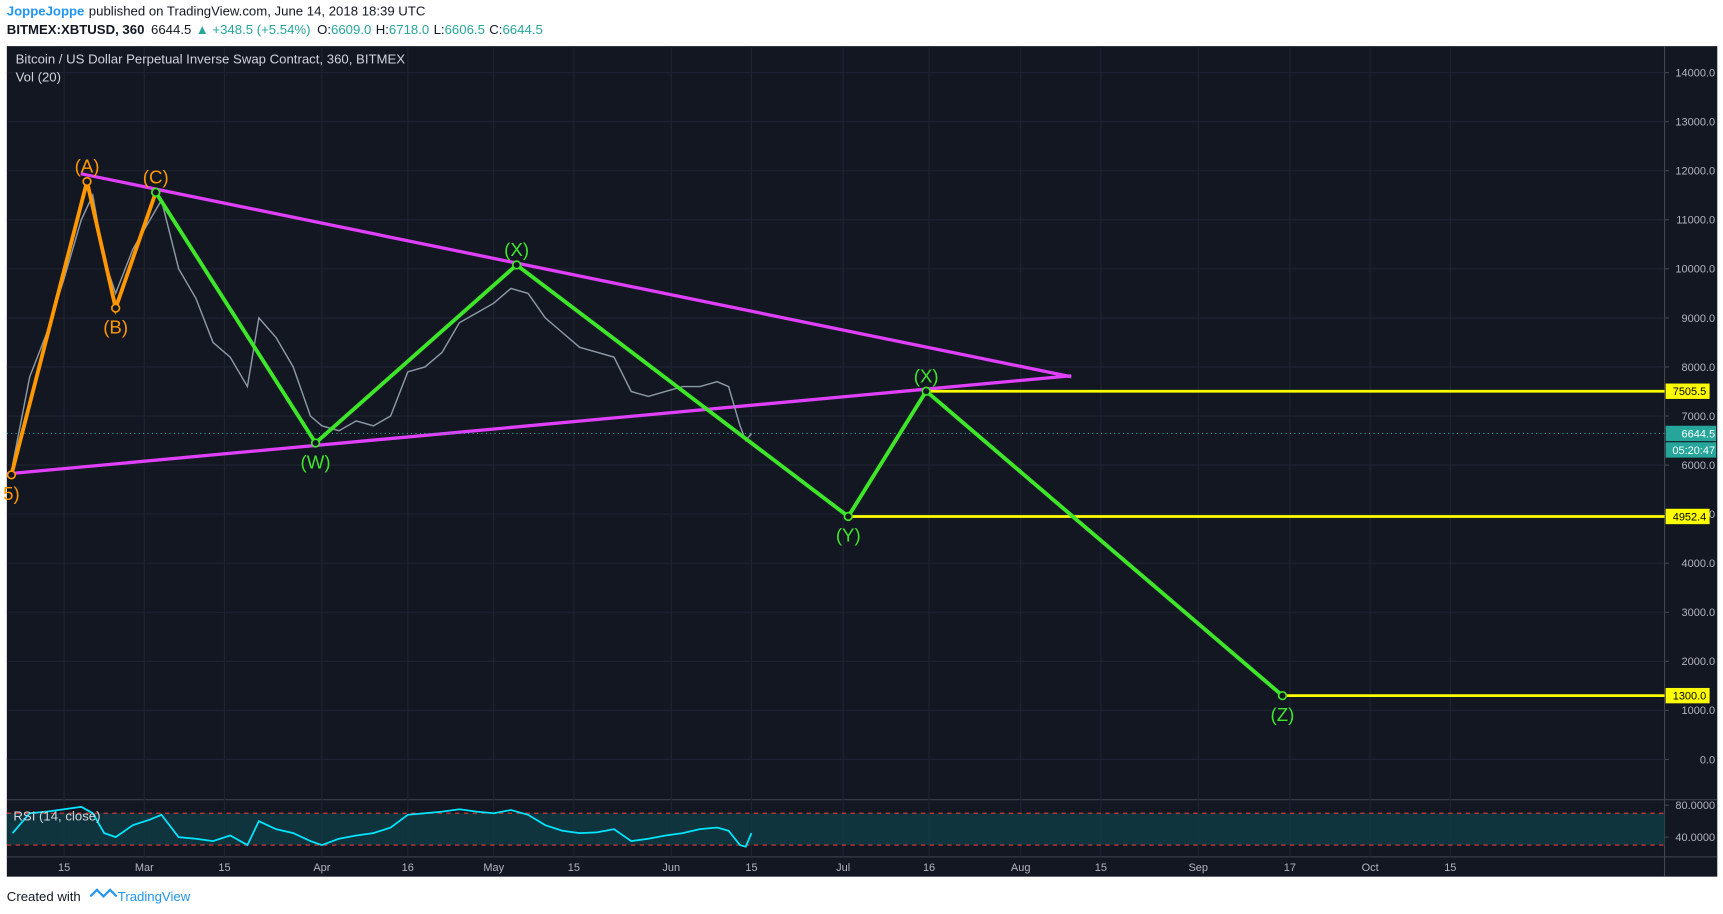  What do you see at coordinates (76, 29) in the screenshot?
I see `symbol: BITMEX:XBTUSD, 360` at bounding box center [76, 29].